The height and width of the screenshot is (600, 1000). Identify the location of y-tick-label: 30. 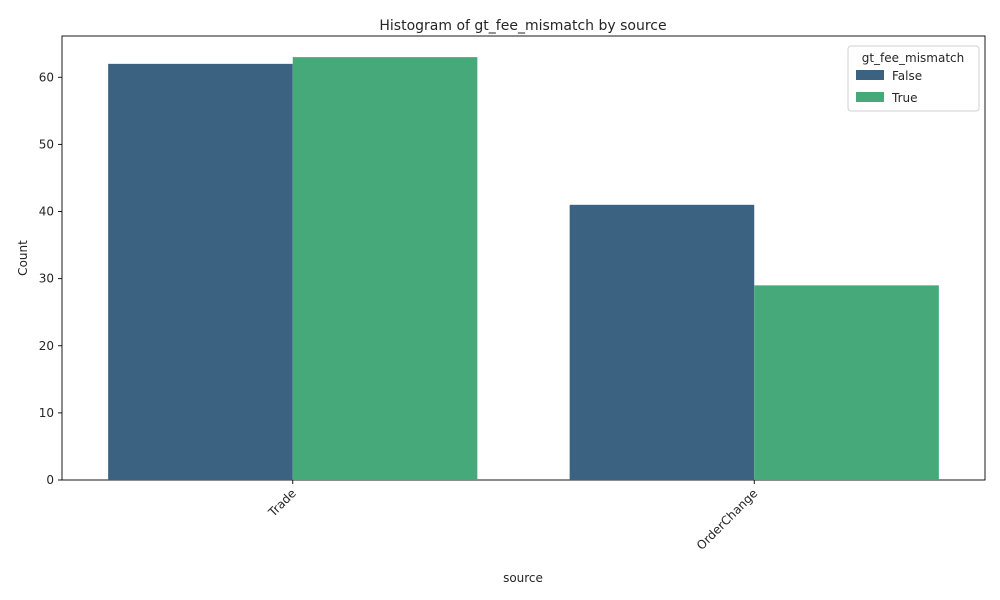
(46, 279).